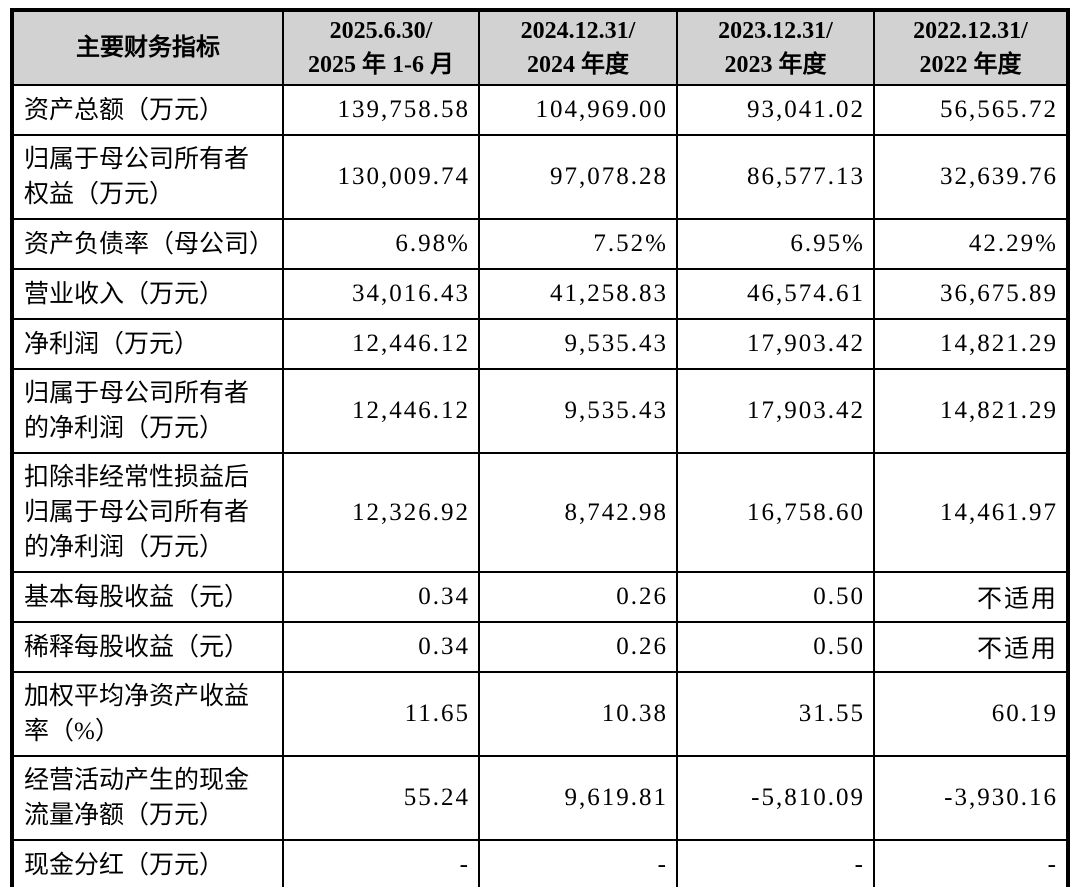 This screenshot has height=887, width=1080. I want to click on cell-value: 46,574.61, so click(775, 294).